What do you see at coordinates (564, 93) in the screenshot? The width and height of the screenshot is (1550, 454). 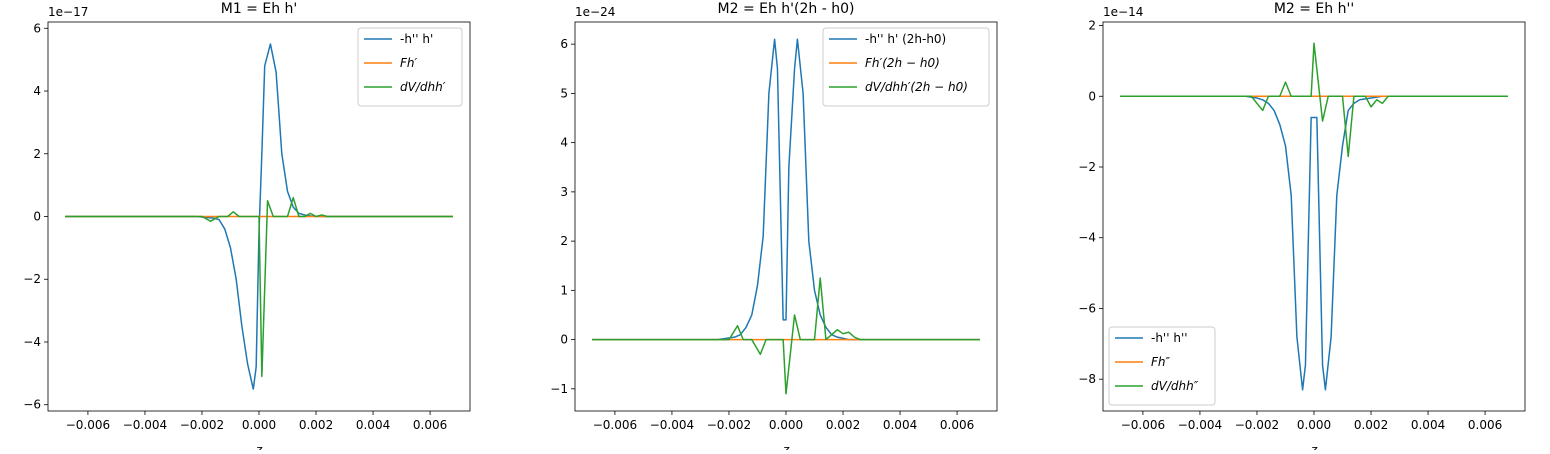 I see `y-tick-label: 5` at bounding box center [564, 93].